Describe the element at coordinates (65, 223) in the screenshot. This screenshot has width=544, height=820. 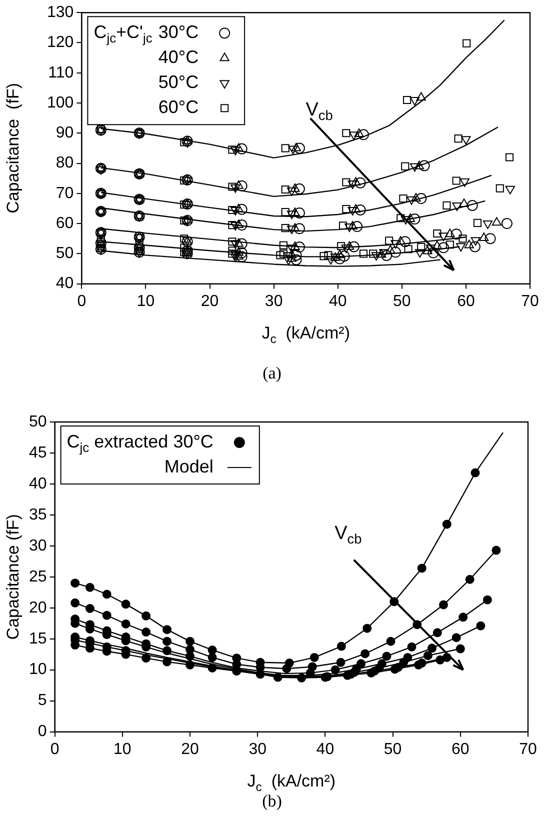
I see `y-tick-label: 60` at that location.